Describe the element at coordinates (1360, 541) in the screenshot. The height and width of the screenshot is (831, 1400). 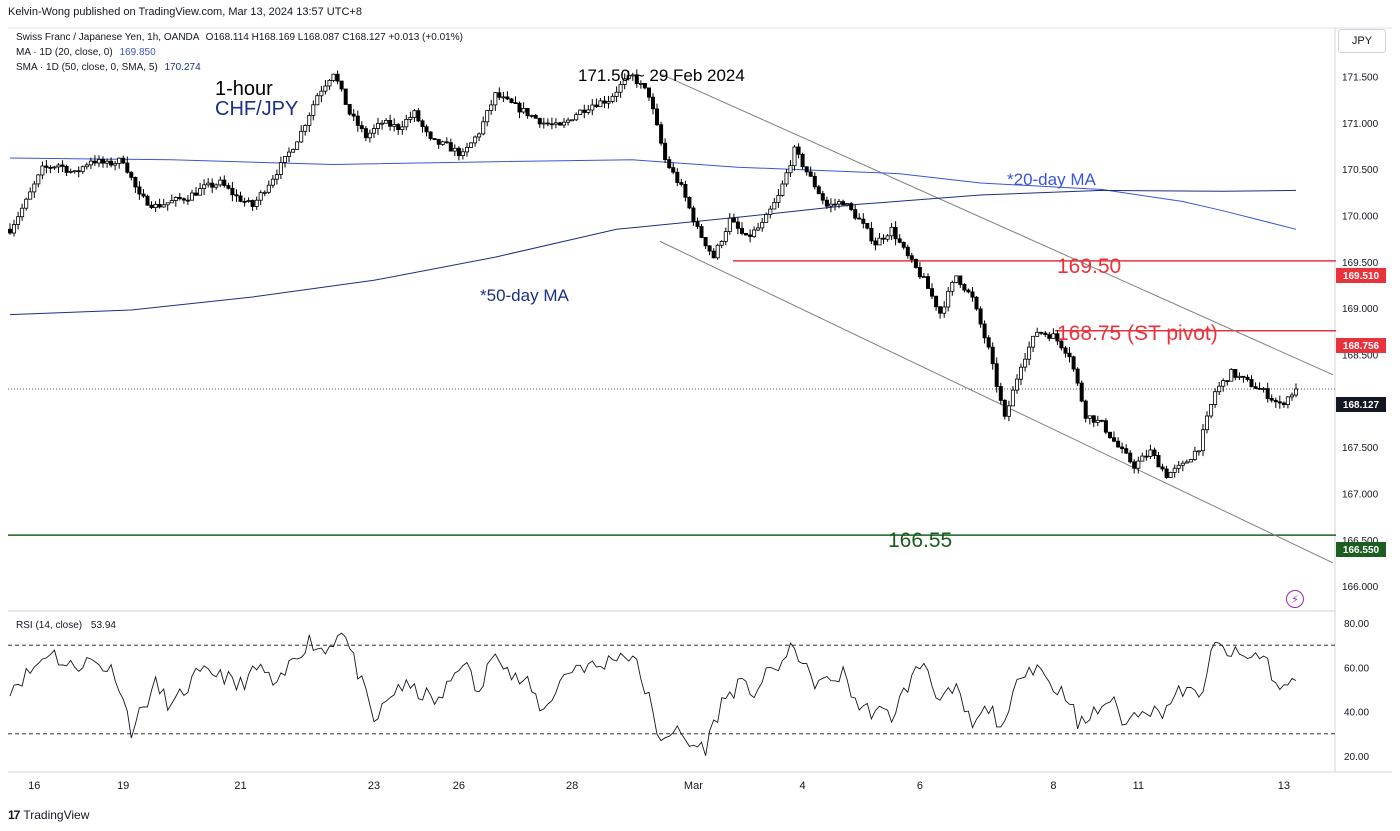
I see `price-tick-label: 166.500` at that location.